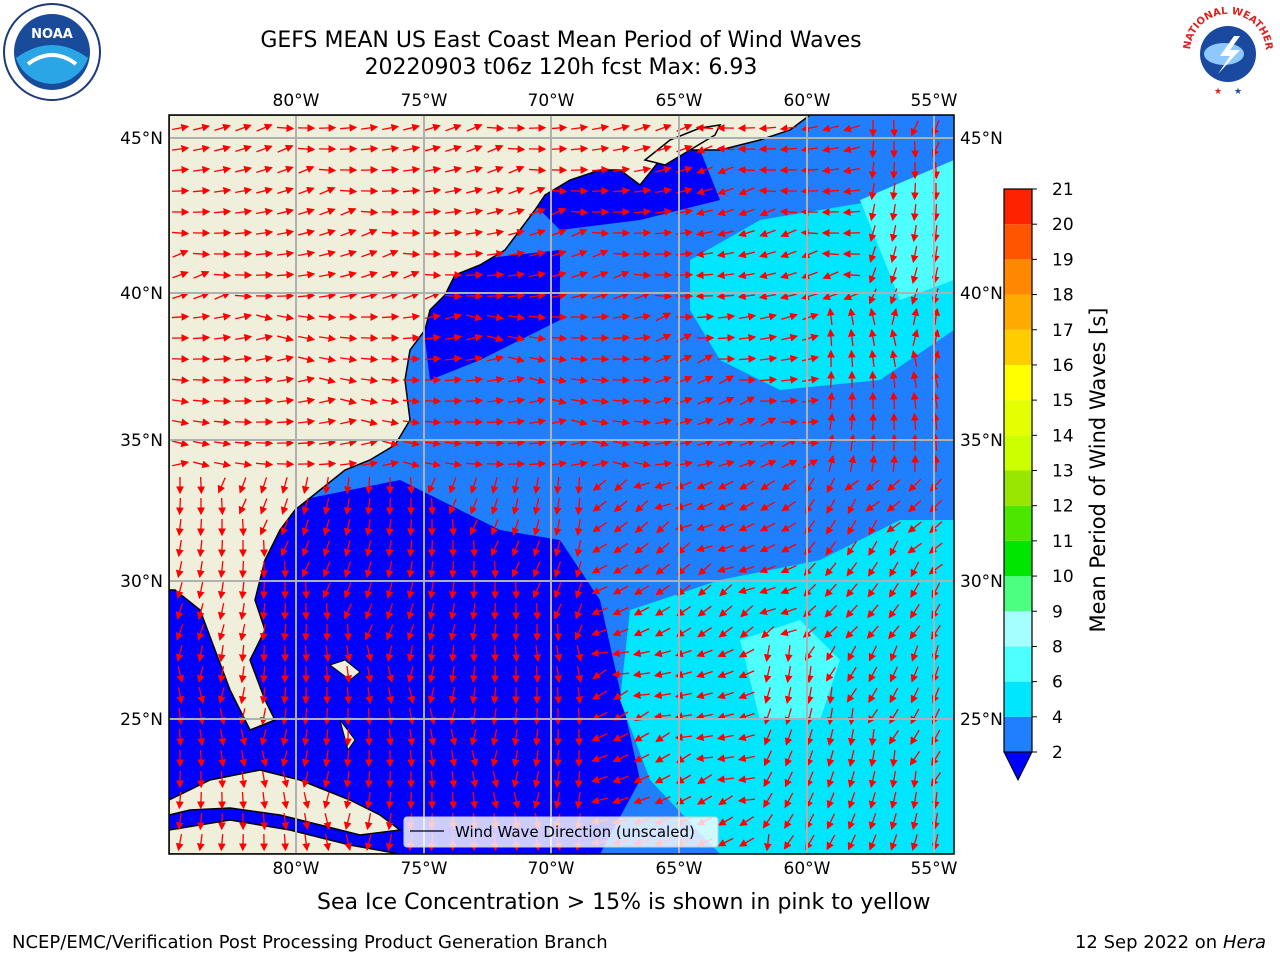 Image resolution: width=1280 pixels, height=960 pixels. Describe the element at coordinates (424, 101) in the screenshot. I see `lon-label-top: 75°W` at that location.